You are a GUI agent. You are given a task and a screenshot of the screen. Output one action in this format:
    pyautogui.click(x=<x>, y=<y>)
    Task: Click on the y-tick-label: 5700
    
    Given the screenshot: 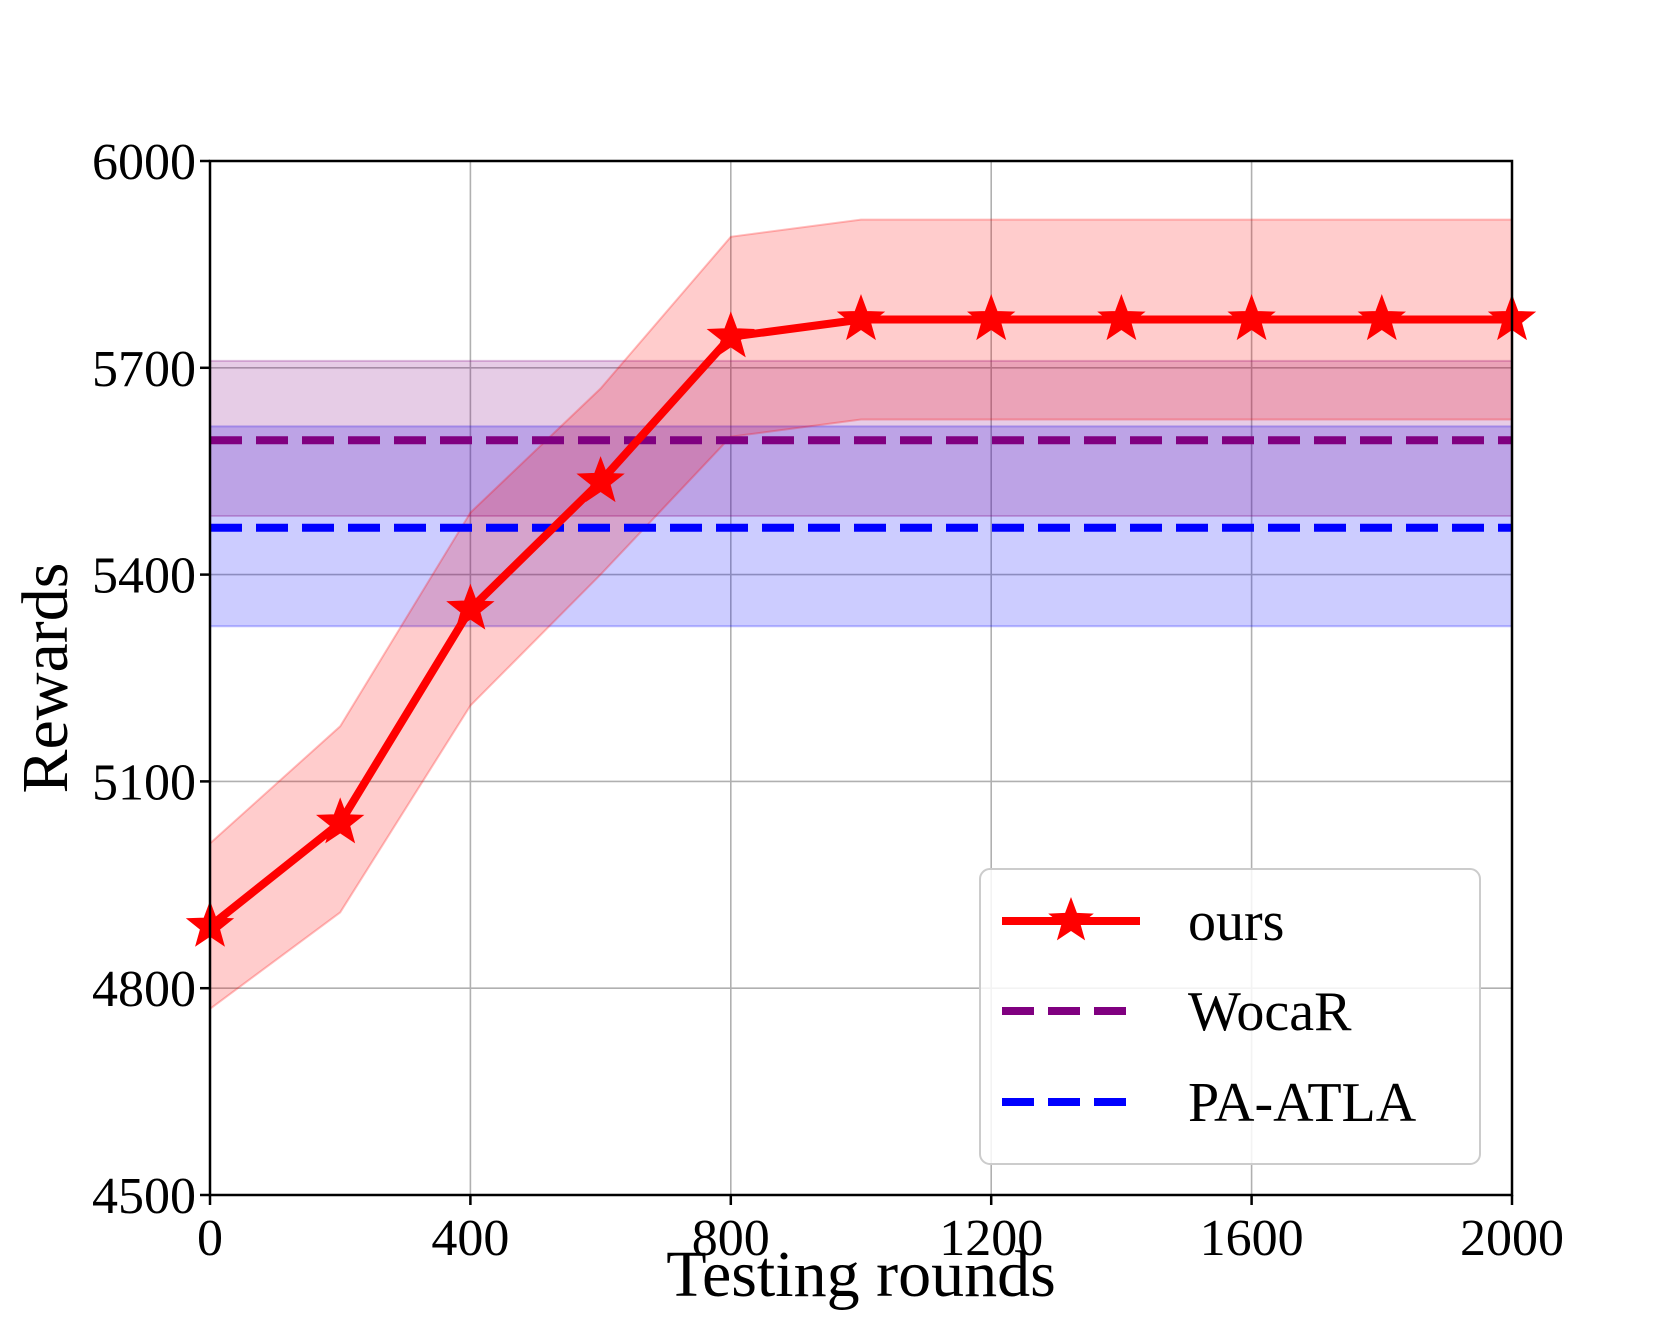 What is the action you would take?
    pyautogui.click(x=144, y=369)
    